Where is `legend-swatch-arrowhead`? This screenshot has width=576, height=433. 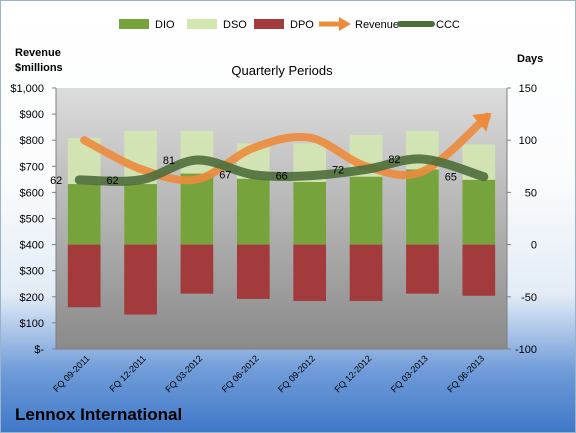
legend-swatch-arrowhead is located at coordinates (345, 24).